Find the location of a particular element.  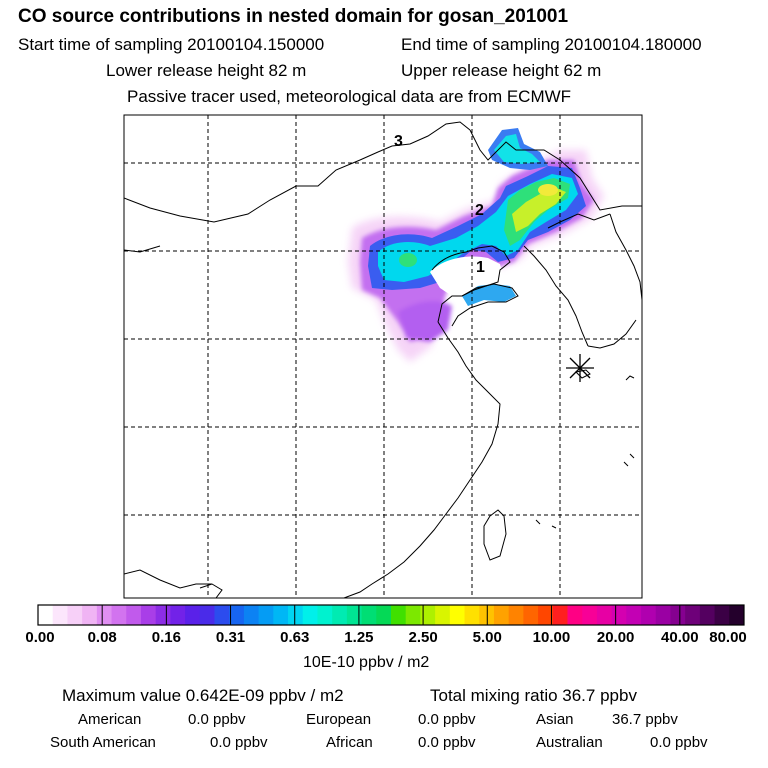

sampling-end: End time of sampling 20100104.180000 is located at coordinates (551, 44).